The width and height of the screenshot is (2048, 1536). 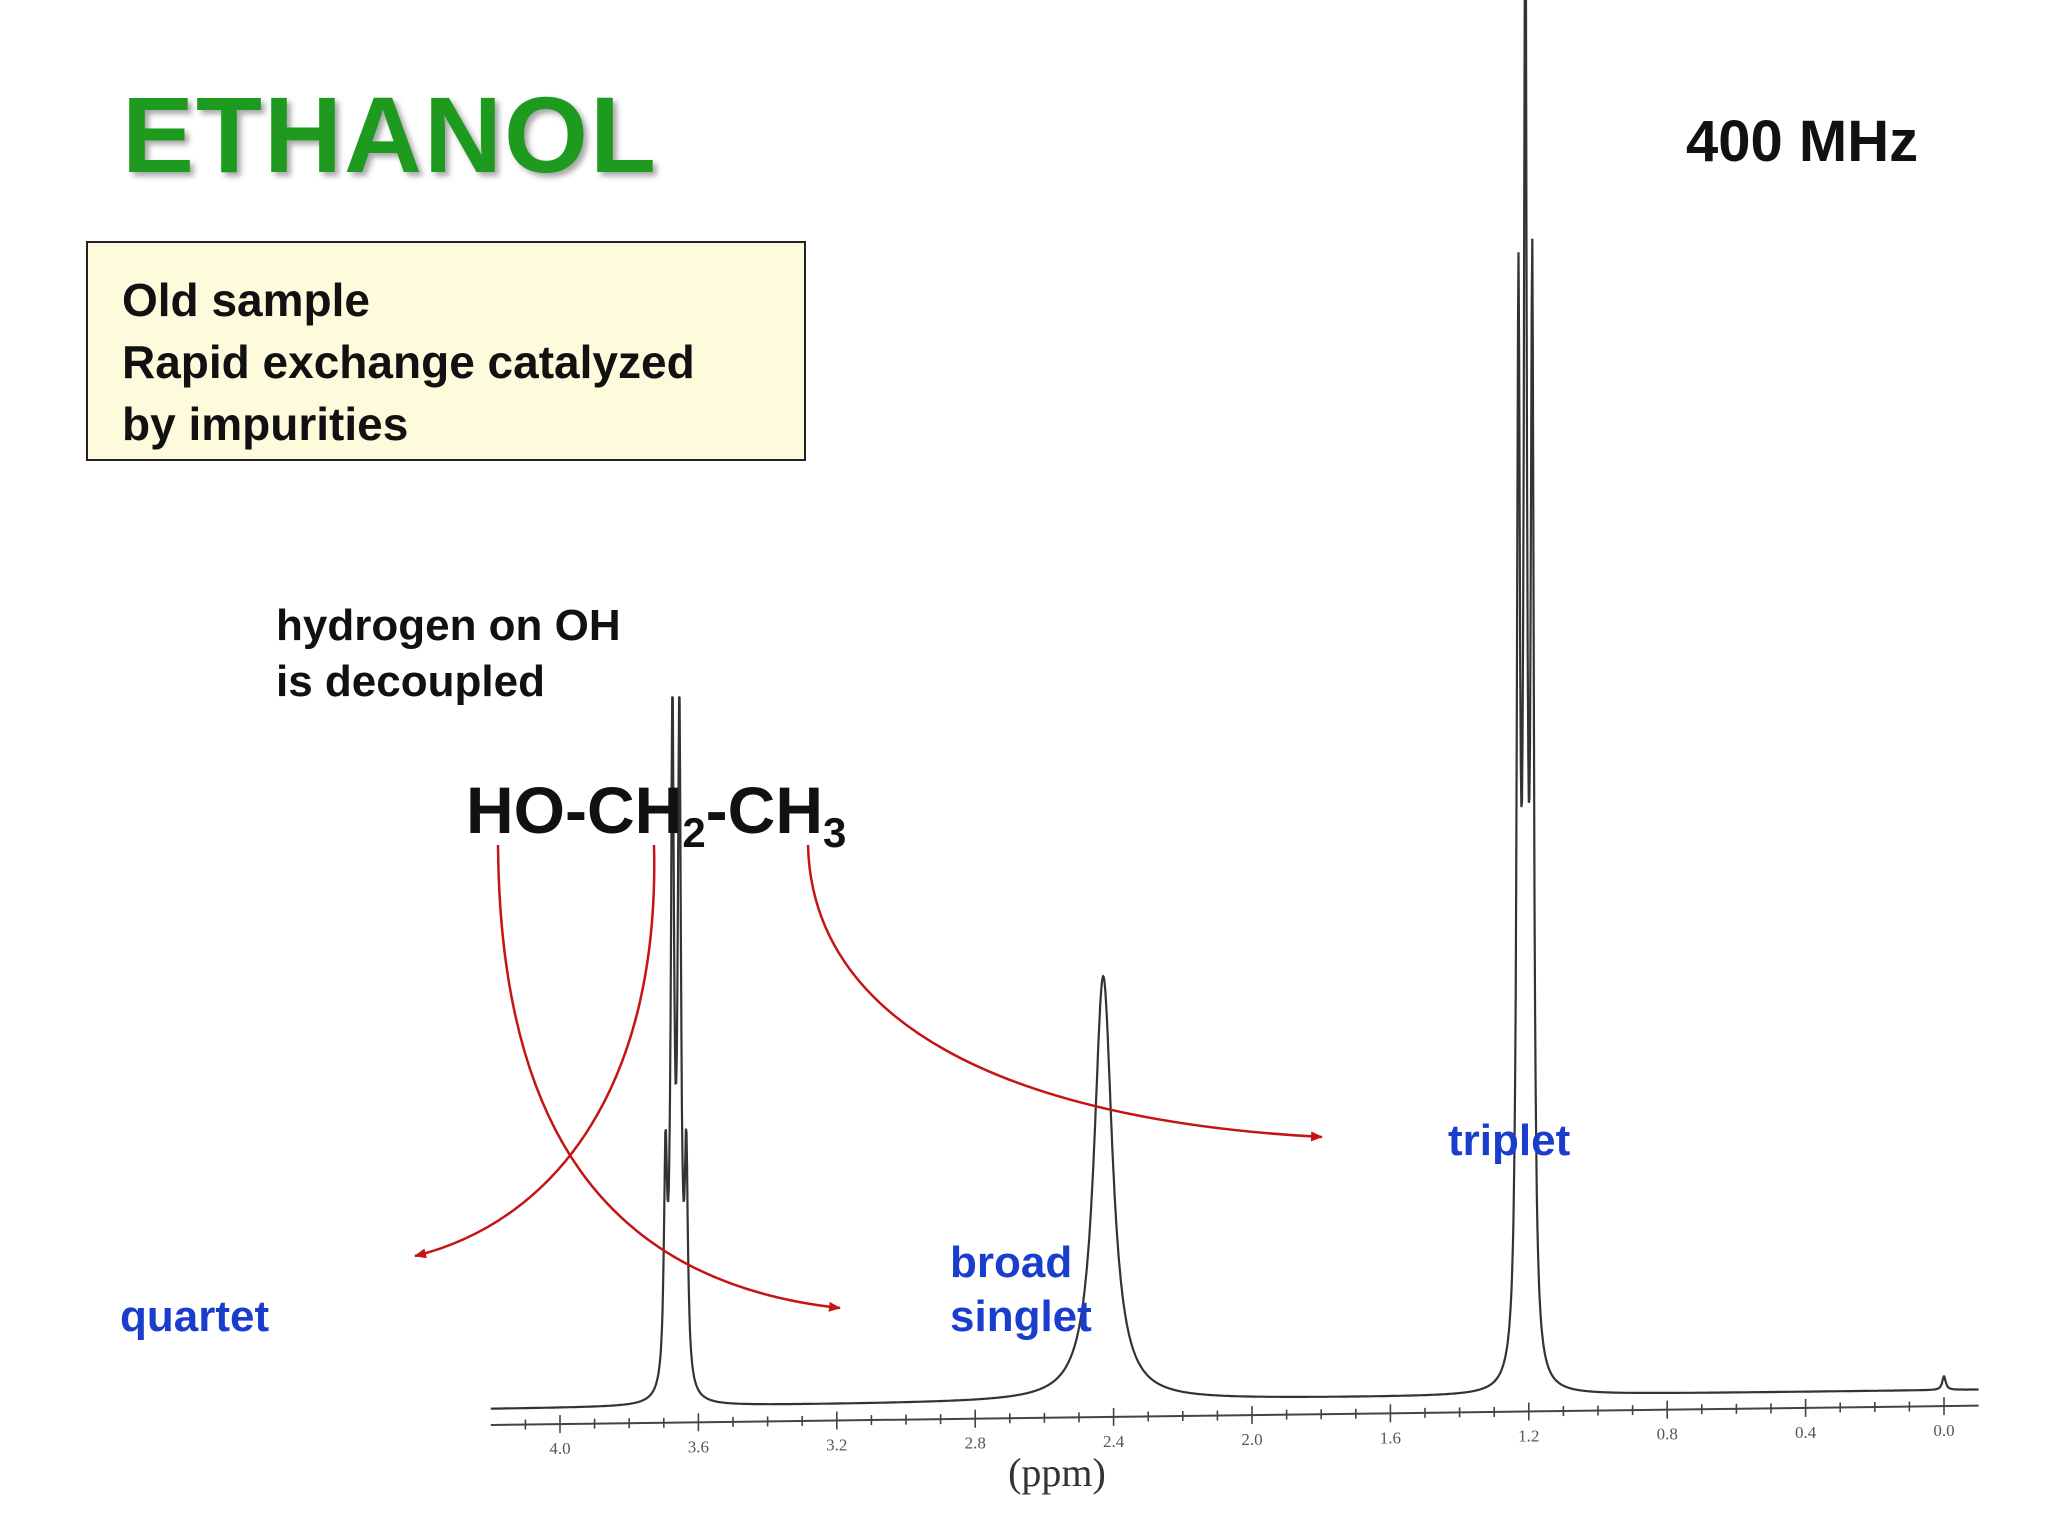 What do you see at coordinates (408, 362) in the screenshot?
I see `note-line: Rapid exchange catalyzed` at bounding box center [408, 362].